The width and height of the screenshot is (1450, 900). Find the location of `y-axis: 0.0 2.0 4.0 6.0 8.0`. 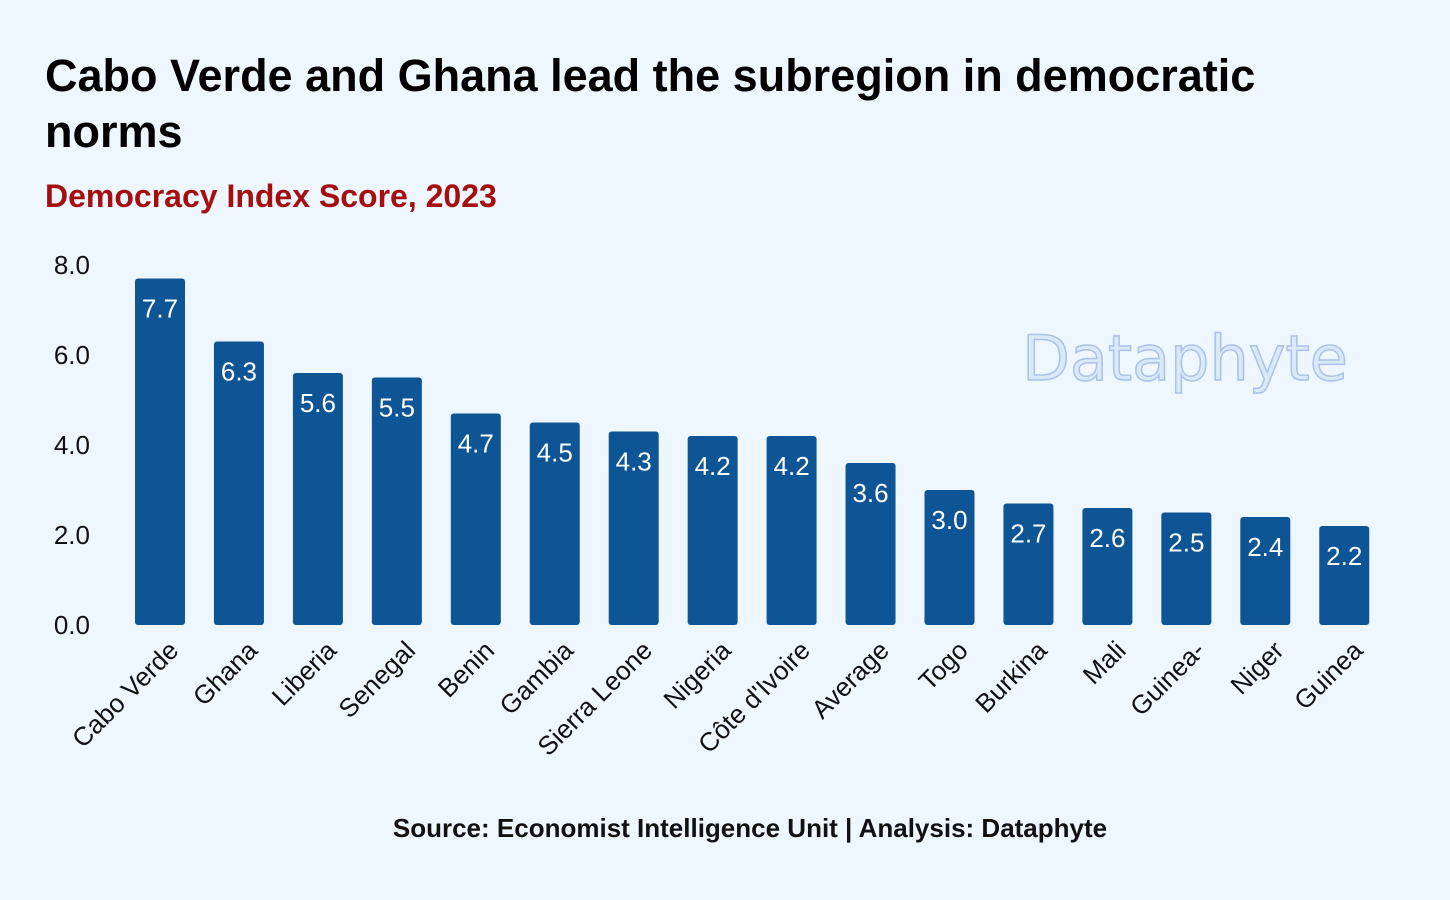

y-axis: 0.0 2.0 4.0 6.0 8.0 is located at coordinates (72, 445).